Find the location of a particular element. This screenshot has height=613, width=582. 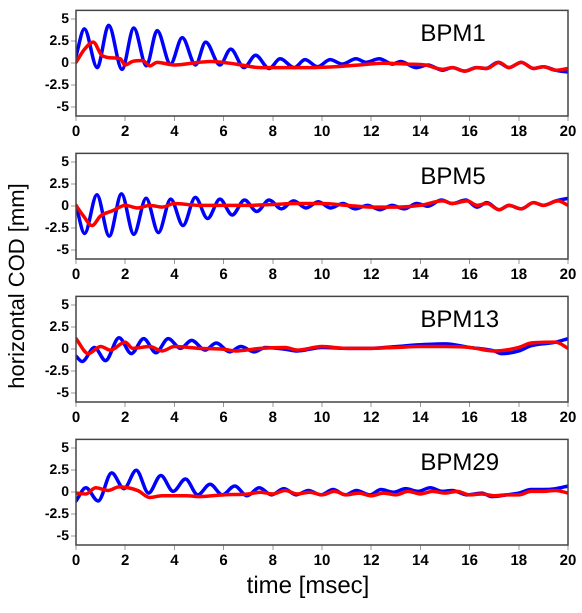

y-axis-title: horizontal COD [mm] is located at coordinates (17, 286).